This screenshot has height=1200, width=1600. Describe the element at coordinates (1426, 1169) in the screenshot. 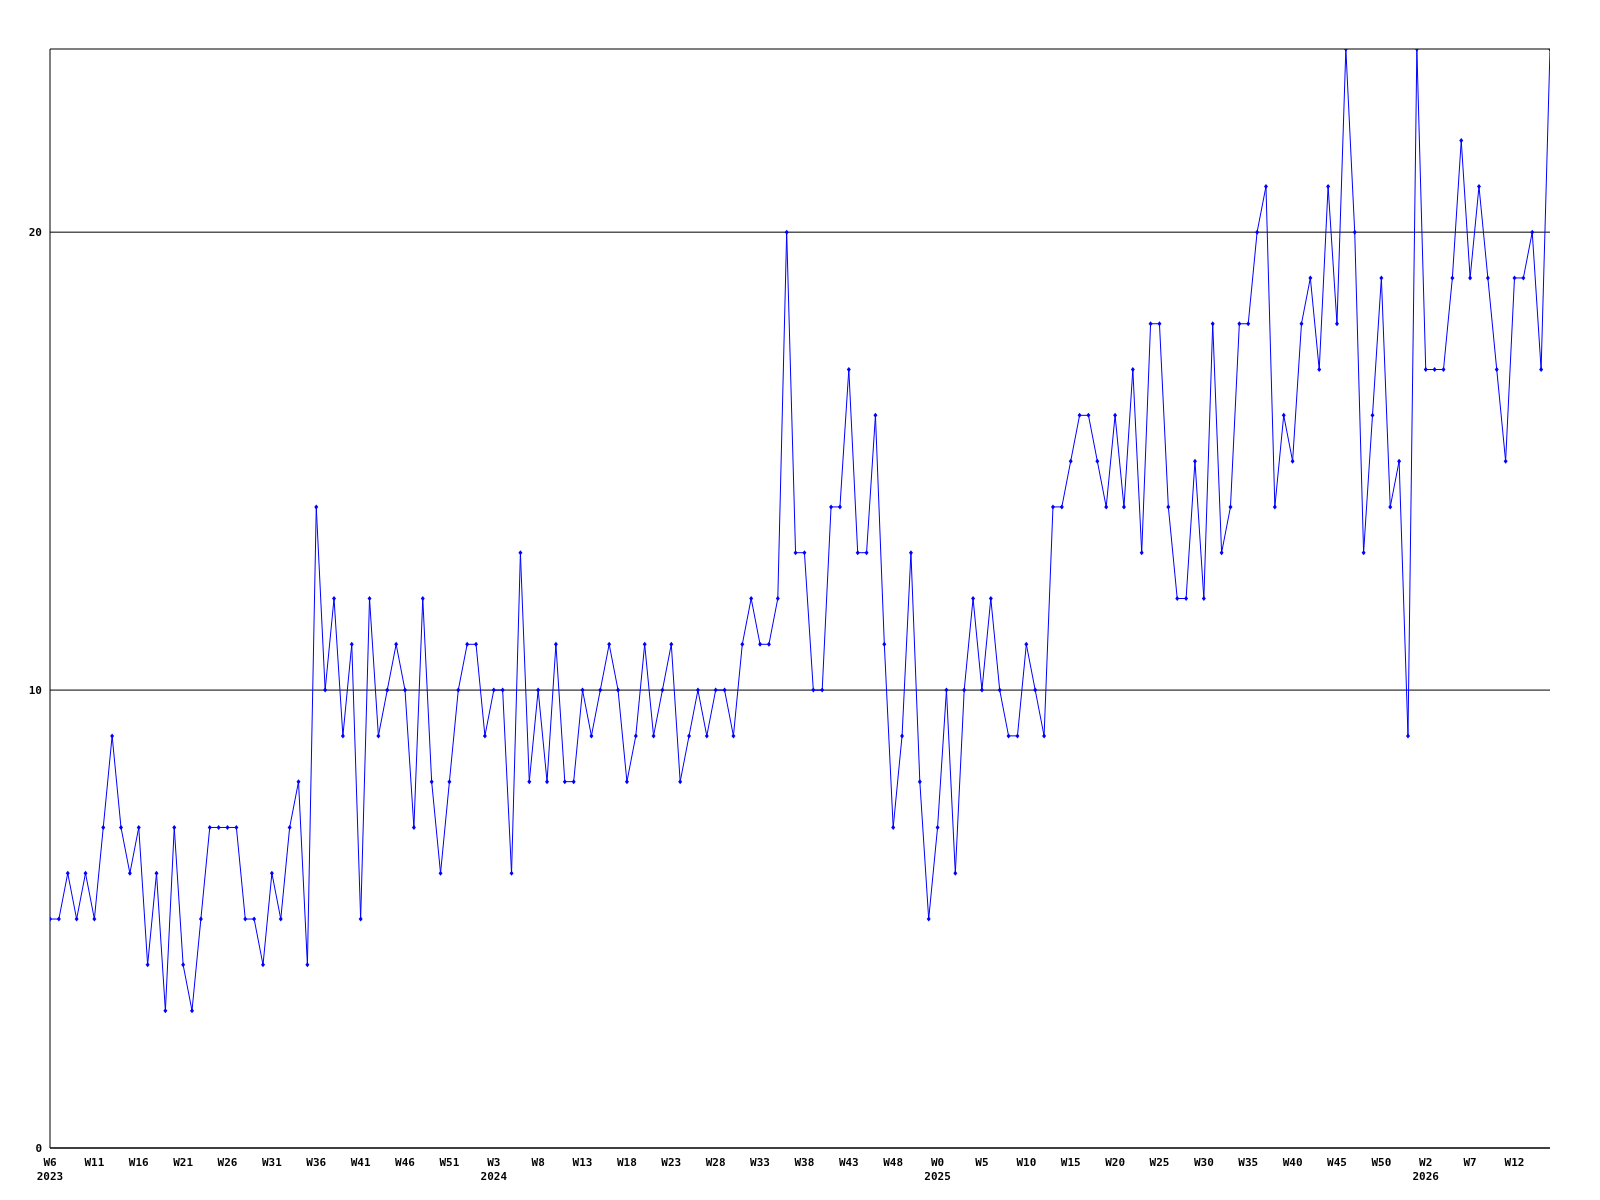

I see `x-tick-label: W2 2026` at that location.